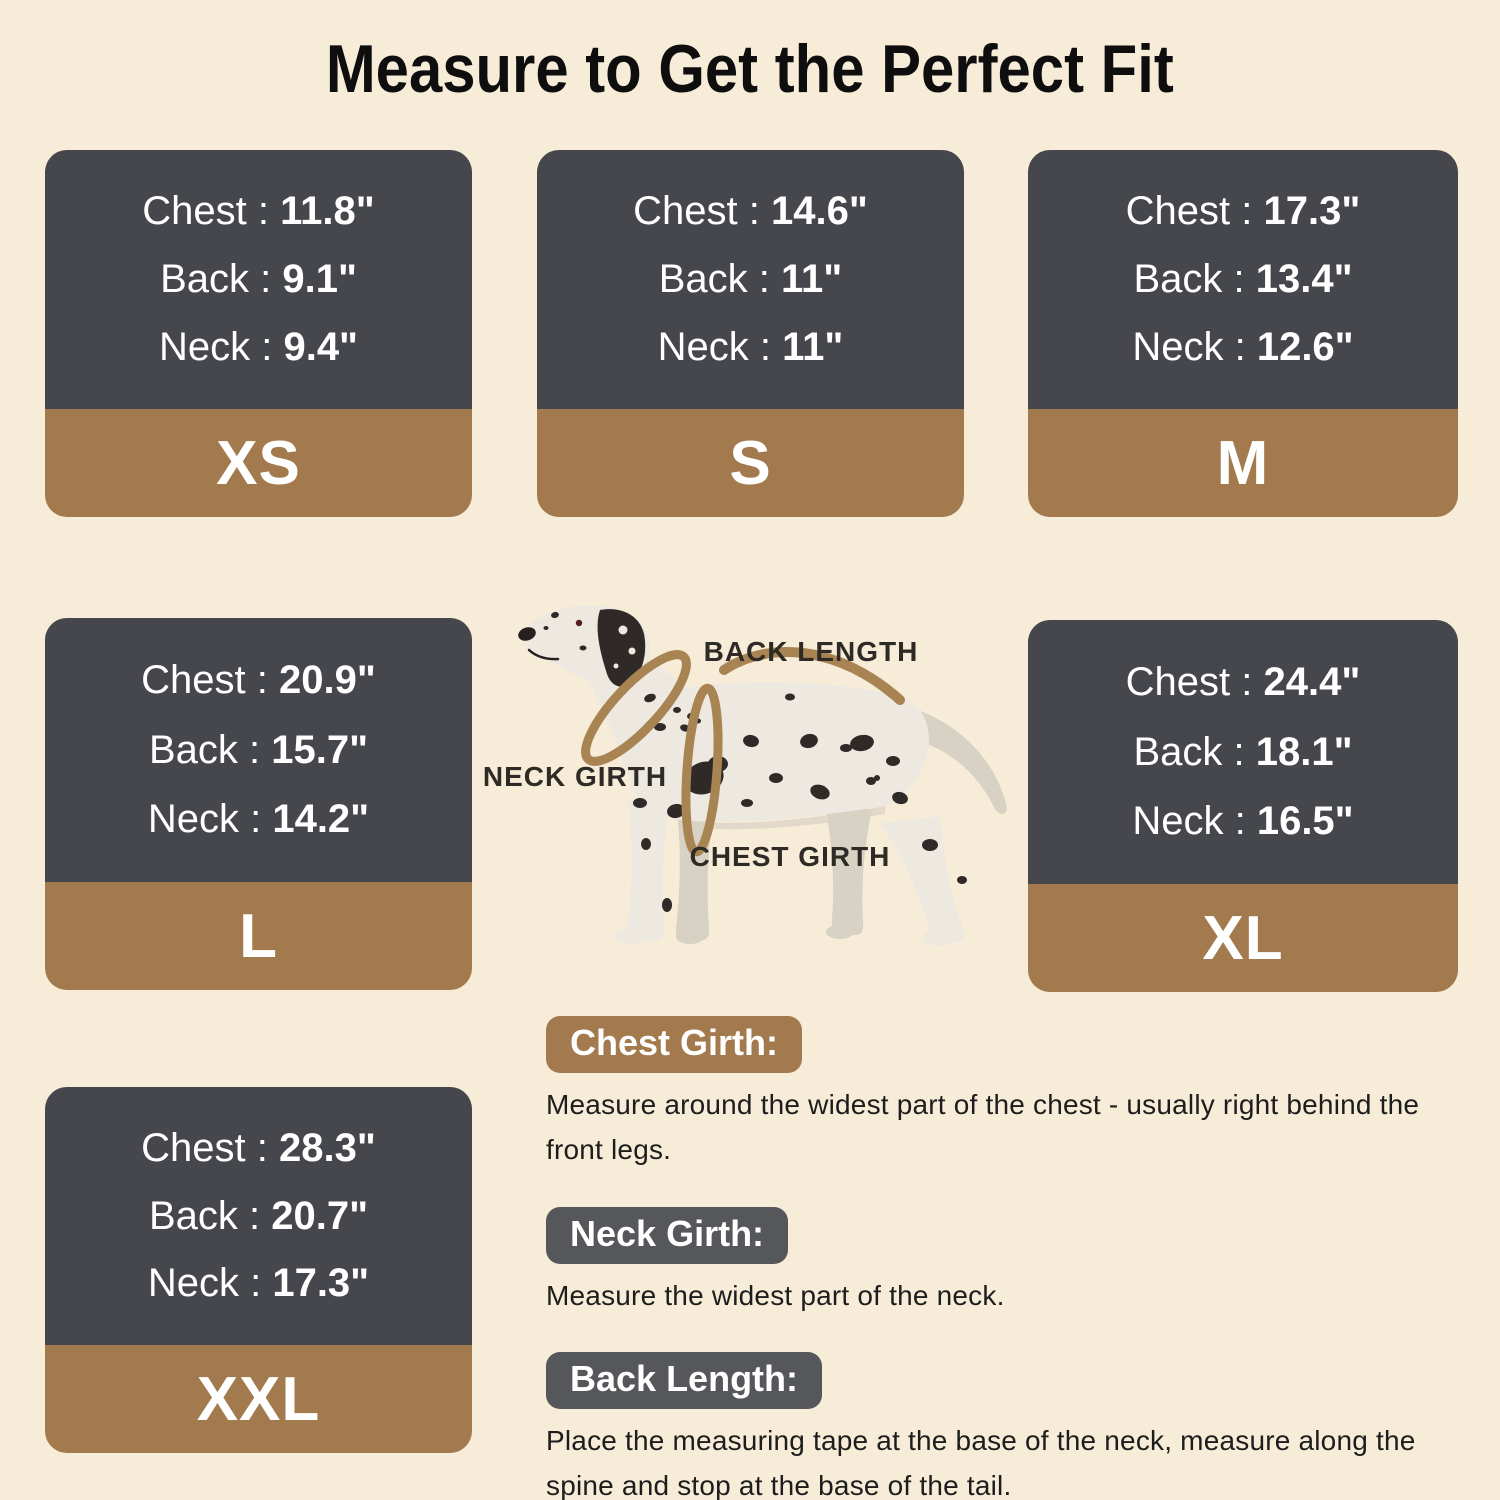 Image resolution: width=1500 pixels, height=1500 pixels. Describe the element at coordinates (543, 654) in the screenshot. I see `dog-mouth` at that location.